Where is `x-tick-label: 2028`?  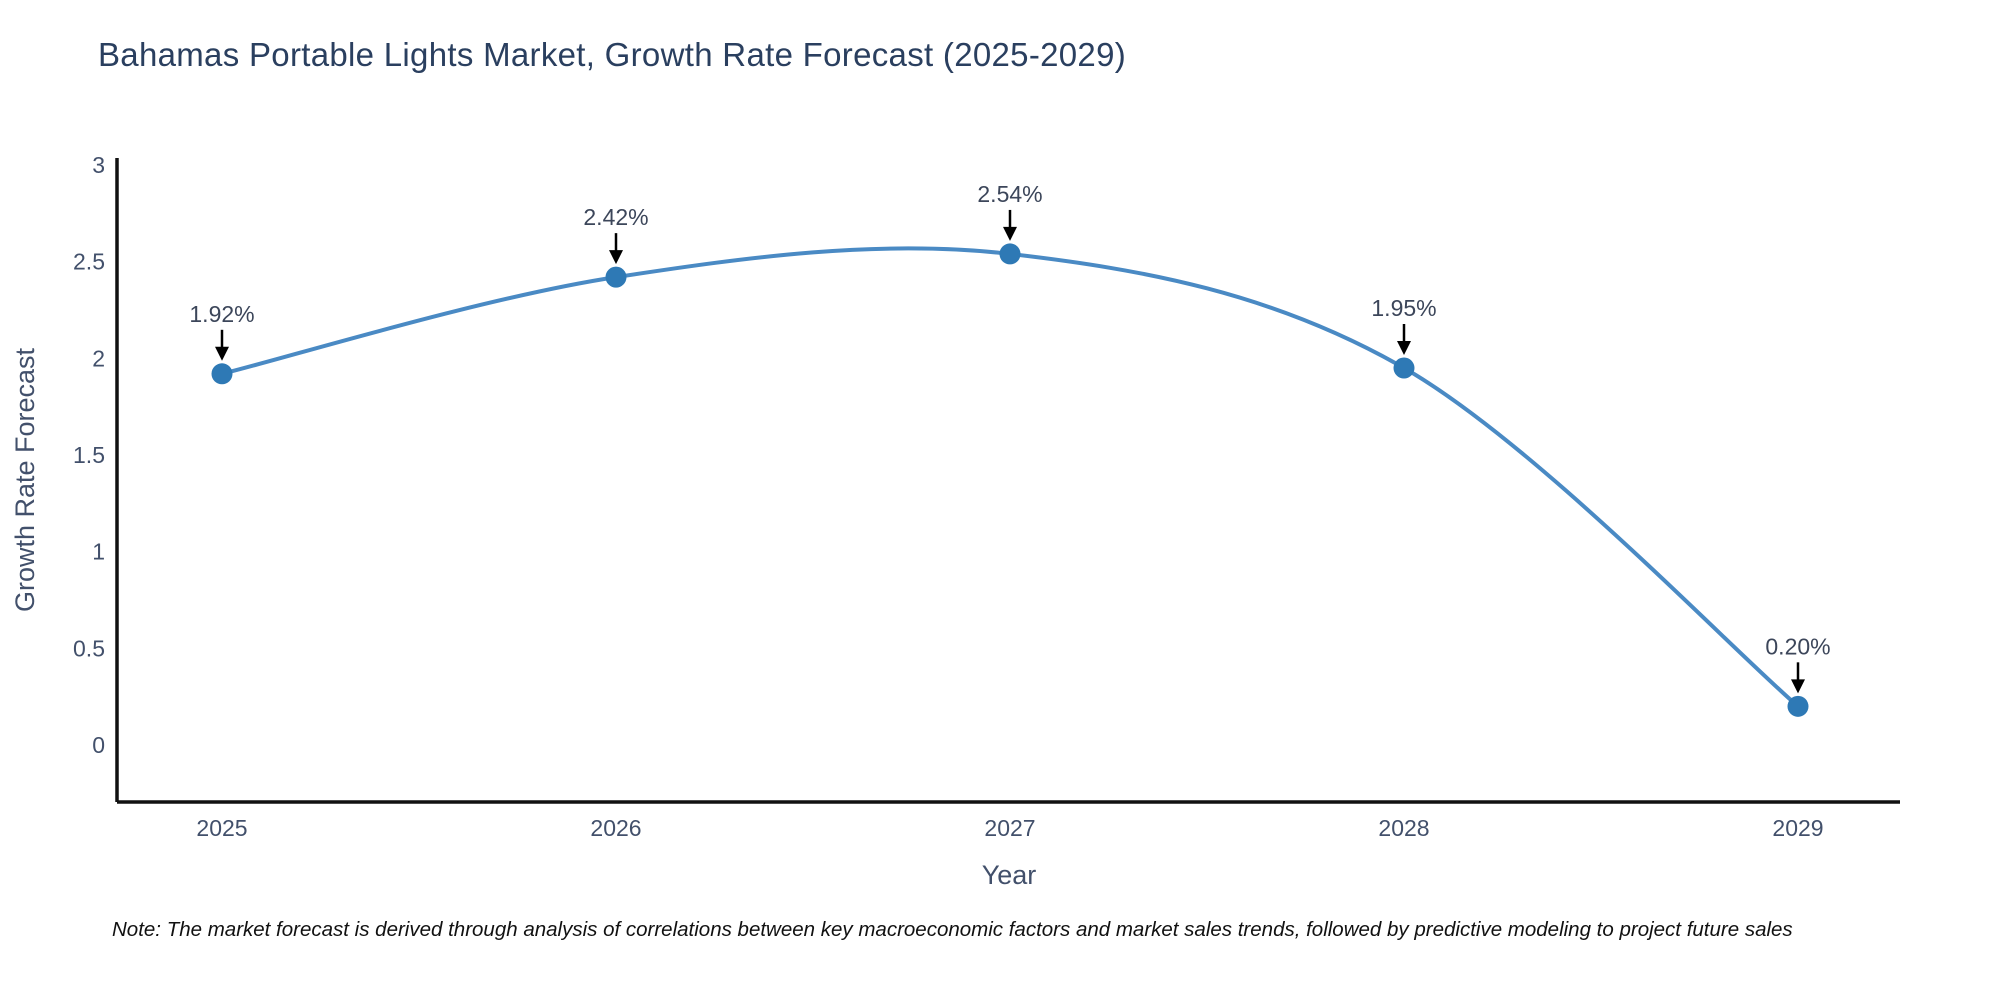
x-tick-label: 2028 is located at coordinates (1403, 828).